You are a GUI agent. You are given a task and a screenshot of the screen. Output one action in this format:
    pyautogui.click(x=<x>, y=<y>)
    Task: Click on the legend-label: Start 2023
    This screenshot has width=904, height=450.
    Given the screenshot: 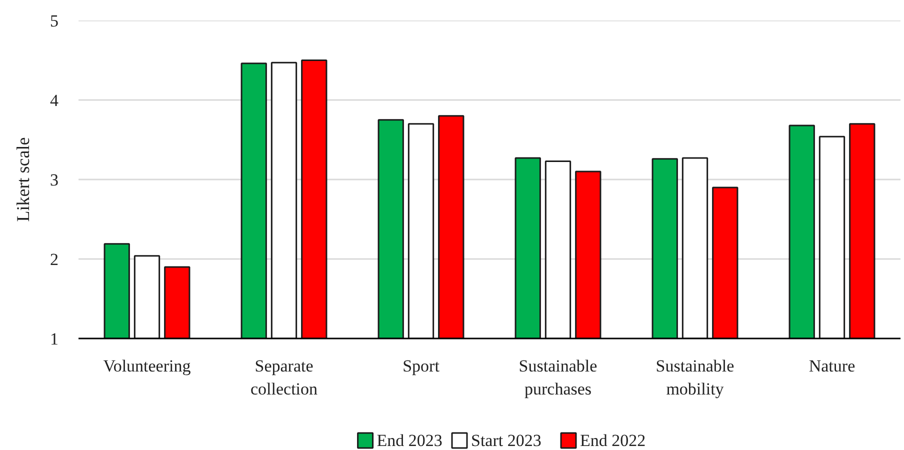 What is the action you would take?
    pyautogui.click(x=506, y=440)
    